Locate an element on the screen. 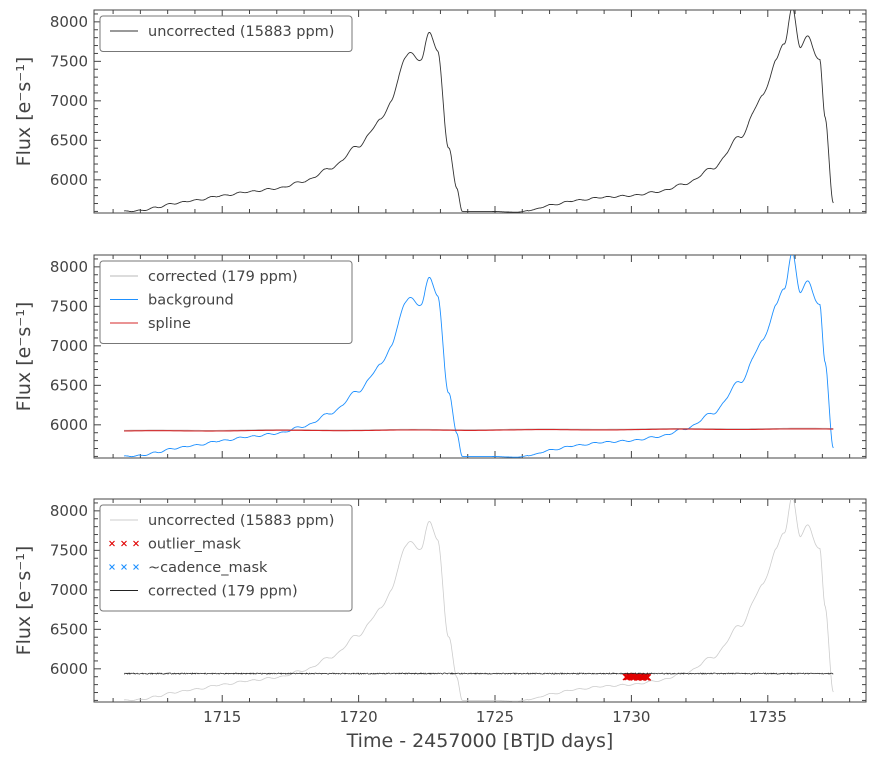 The width and height of the screenshot is (876, 761). x-tick-label: 1715 is located at coordinates (222, 717).